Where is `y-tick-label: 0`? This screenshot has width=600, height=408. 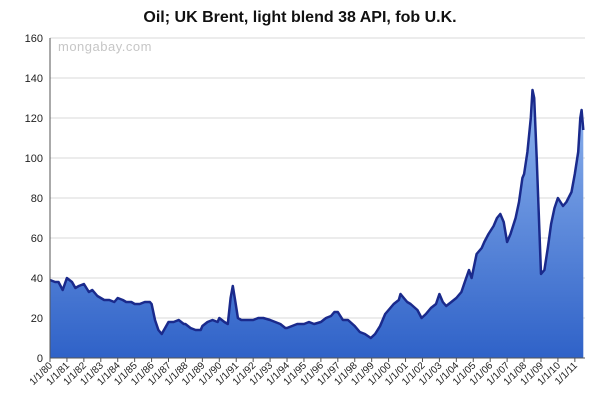
y-tick-label: 0 is located at coordinates (40, 359).